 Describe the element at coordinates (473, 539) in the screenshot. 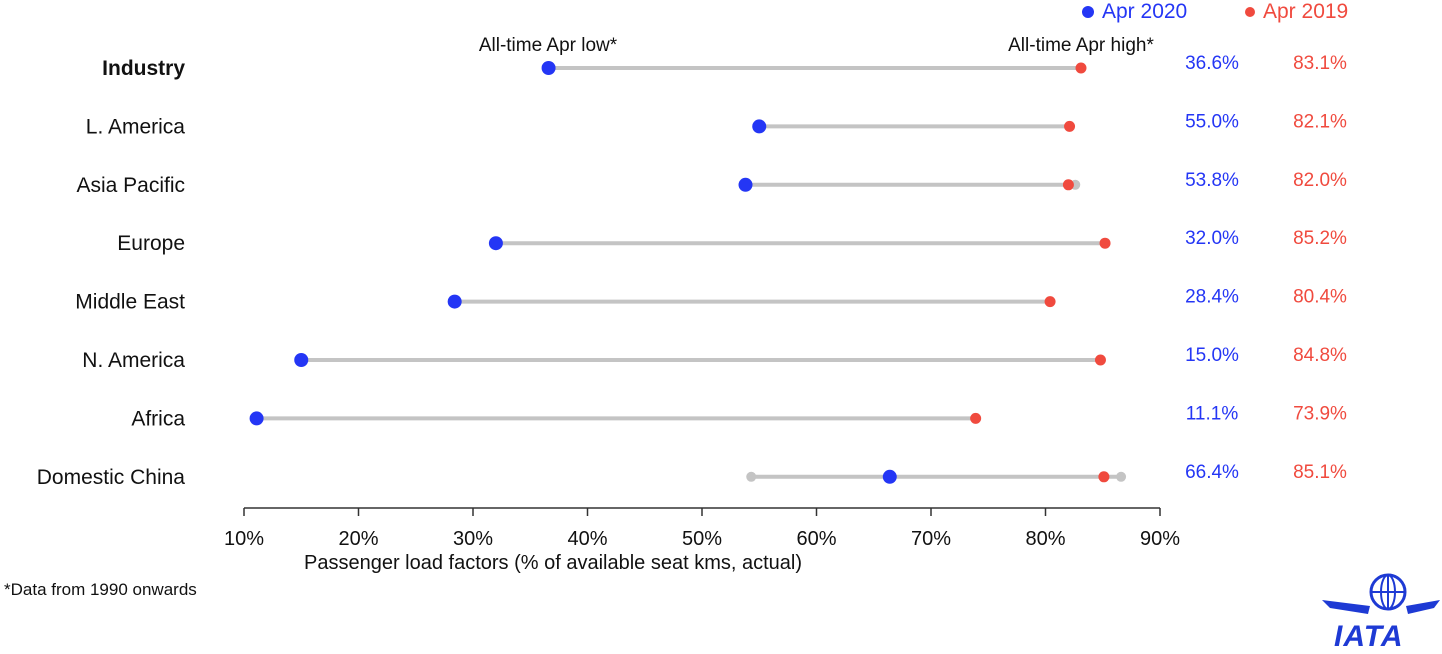

I see `x-tick-label: 30%` at that location.